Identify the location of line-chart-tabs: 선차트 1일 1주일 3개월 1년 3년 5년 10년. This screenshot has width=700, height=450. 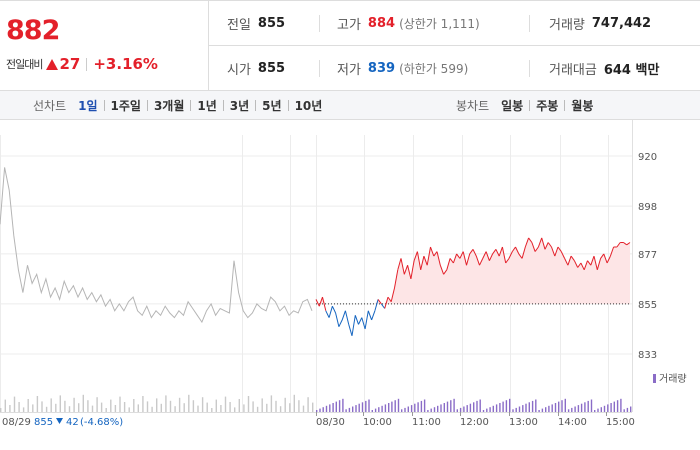
(177, 105).